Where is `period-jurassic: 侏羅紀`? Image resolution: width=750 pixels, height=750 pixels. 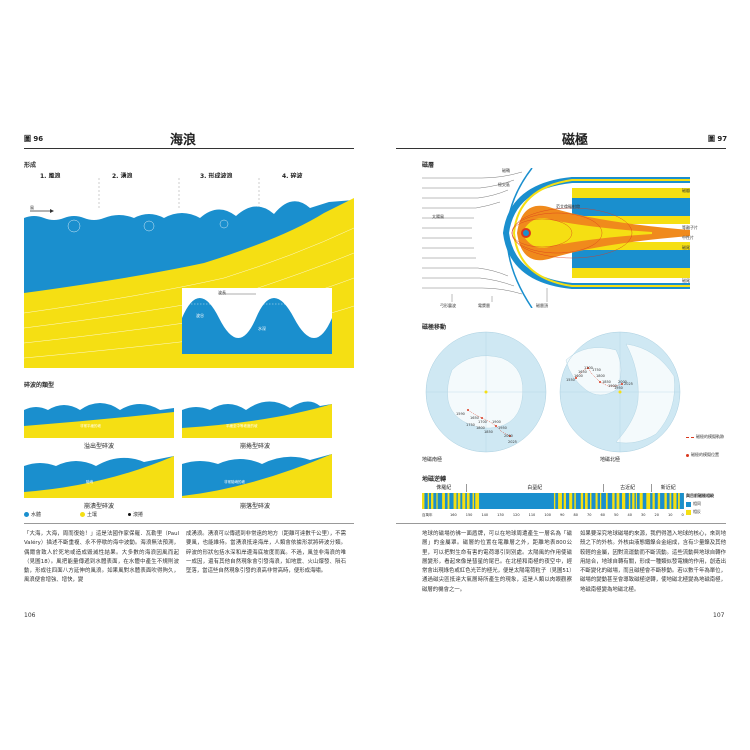 period-jurassic: 侏羅紀 is located at coordinates (444, 488).